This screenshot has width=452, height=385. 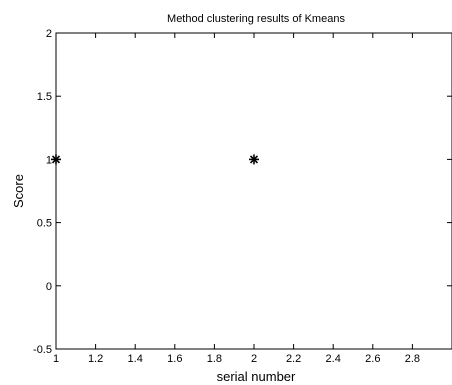 What do you see at coordinates (256, 19) in the screenshot?
I see `chart-title: Method clustering results of Kmeans` at bounding box center [256, 19].